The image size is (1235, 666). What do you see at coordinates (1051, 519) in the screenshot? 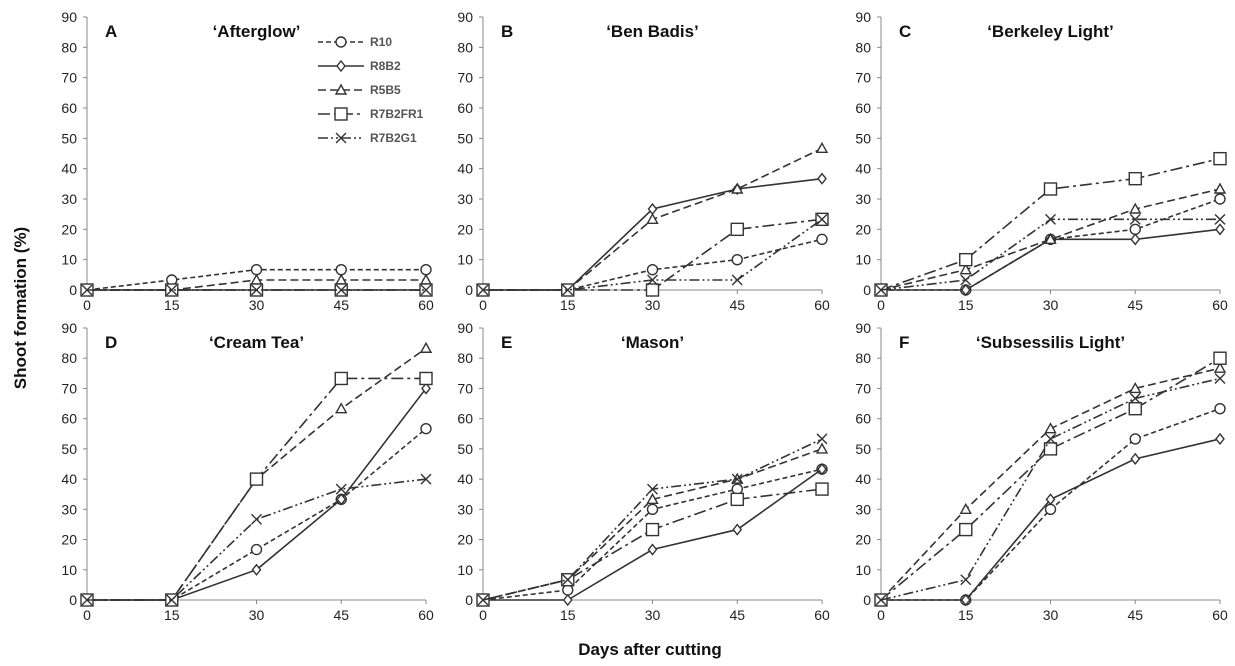
I see `series-line-r8b2` at bounding box center [1051, 519].